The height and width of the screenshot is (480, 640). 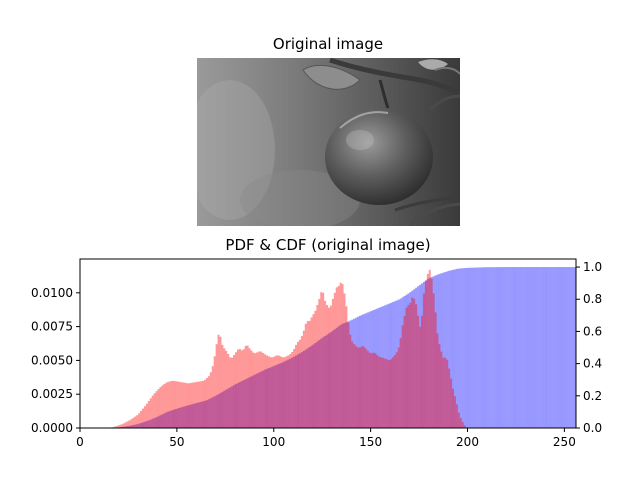 I want to click on x-tick-label: 100, so click(x=273, y=442).